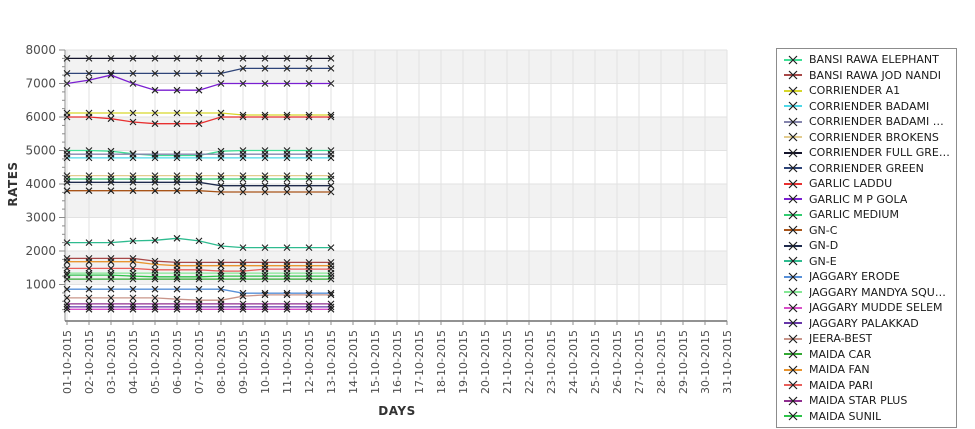 The image size is (975, 429). Describe the element at coordinates (874, 59) in the screenshot. I see `legend-item-label: BANSI RAWA ELEPHANT` at that location.